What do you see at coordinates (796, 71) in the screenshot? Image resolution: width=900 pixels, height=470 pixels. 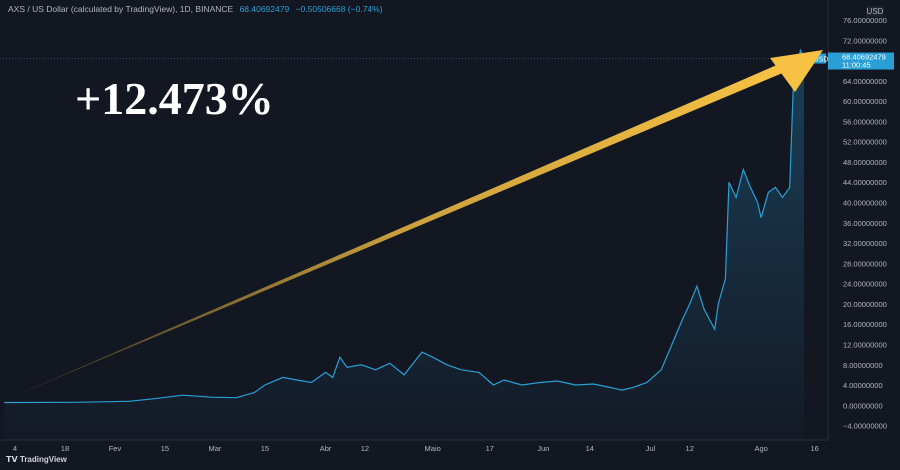 I see `arrow-head` at bounding box center [796, 71].